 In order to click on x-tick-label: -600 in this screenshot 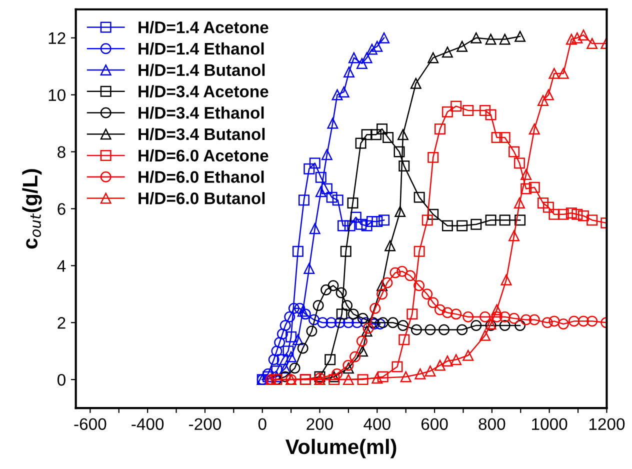, I will do `click(90, 424)`.